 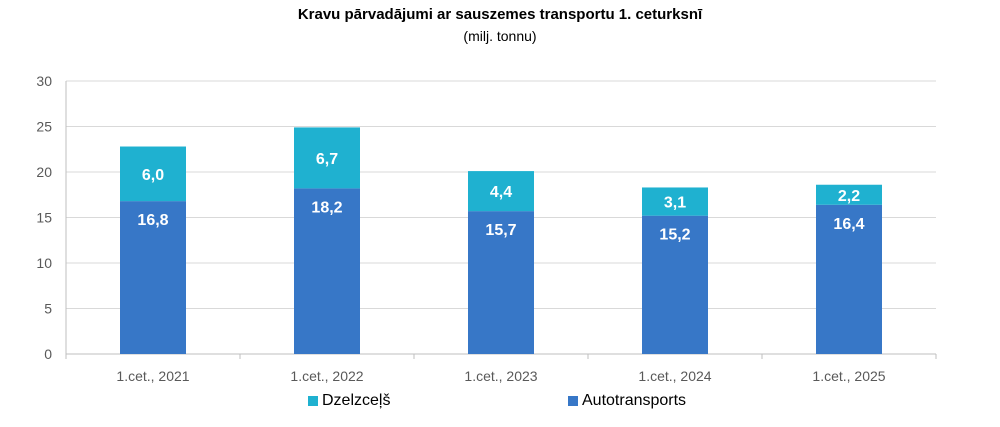 I want to click on legend-swatch-autotransports, so click(x=573, y=401).